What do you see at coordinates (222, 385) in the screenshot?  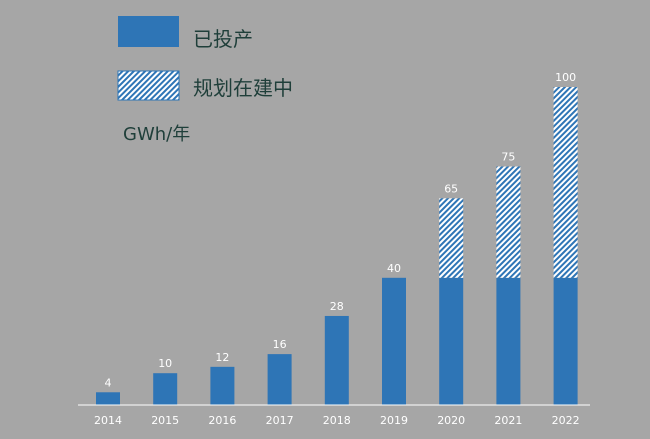 I see `bar-operating-2016` at bounding box center [222, 385].